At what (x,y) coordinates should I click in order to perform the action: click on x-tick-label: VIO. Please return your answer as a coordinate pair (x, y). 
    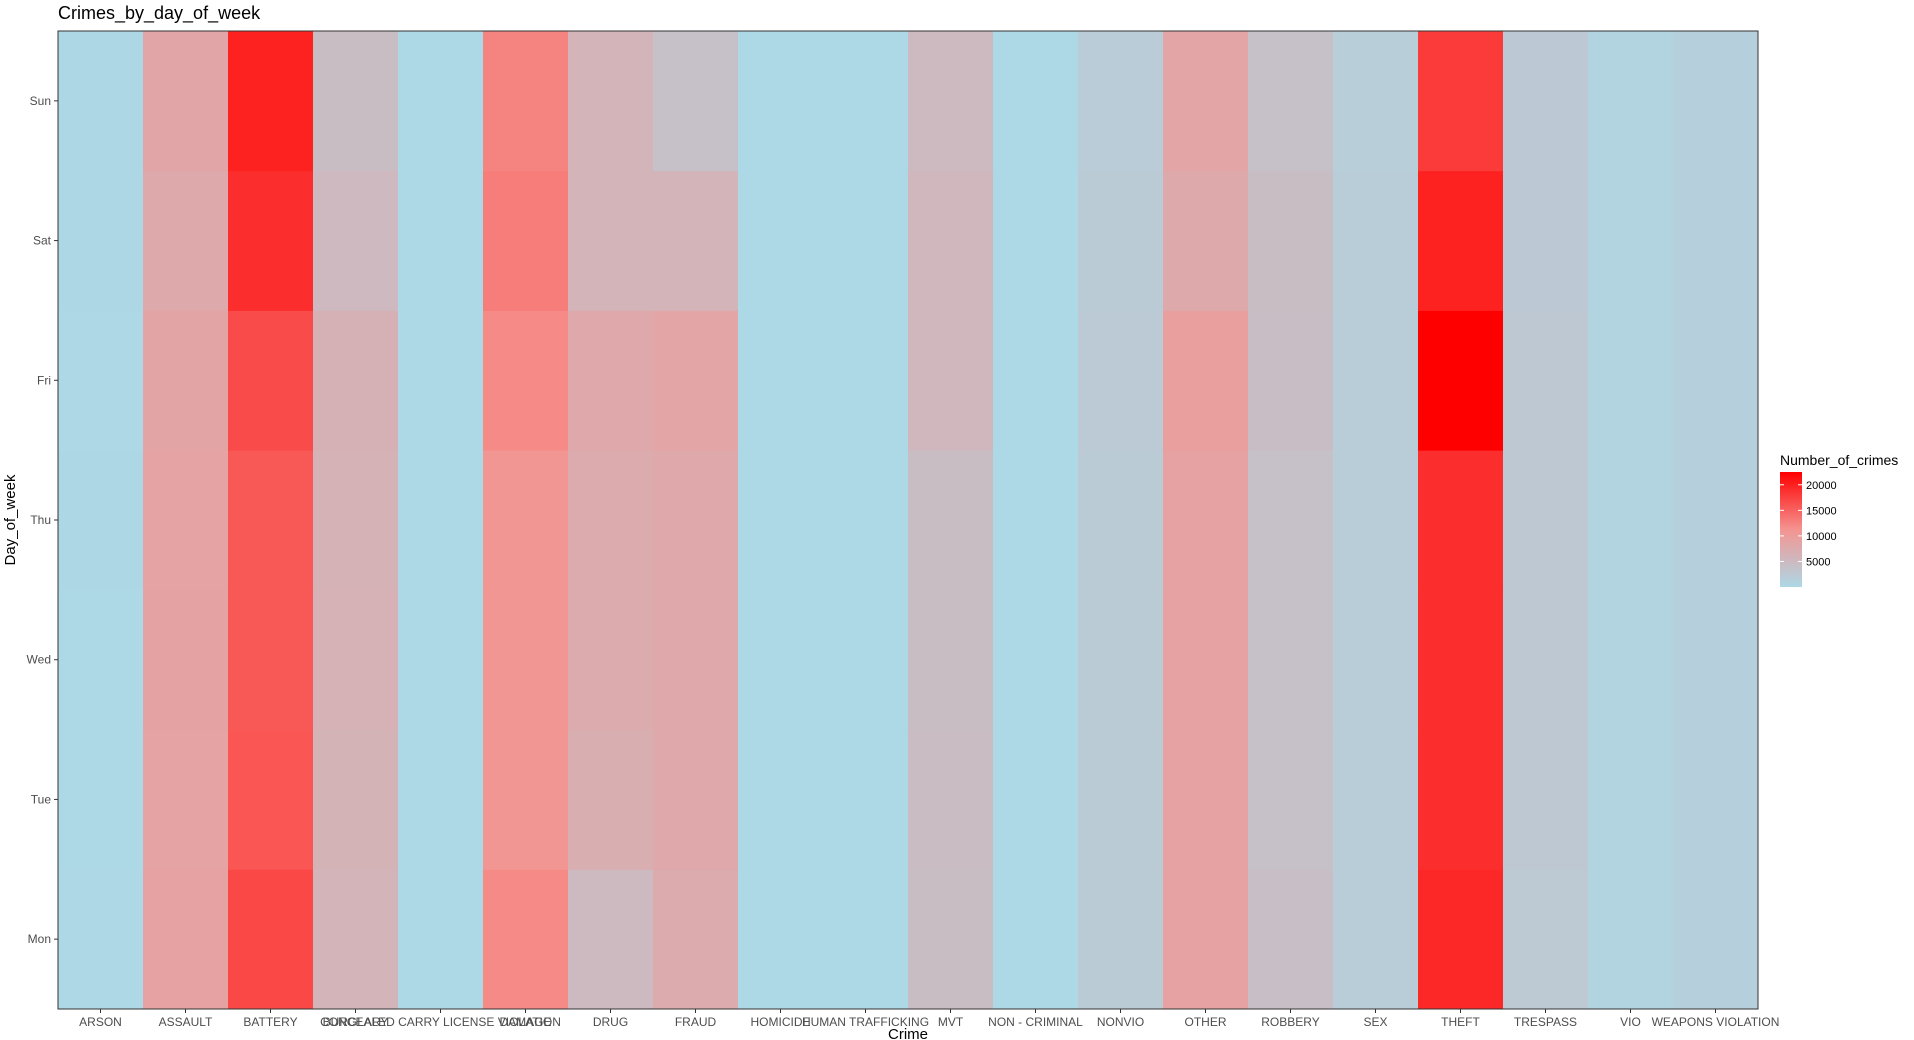
    Looking at the image, I should click on (1630, 1022).